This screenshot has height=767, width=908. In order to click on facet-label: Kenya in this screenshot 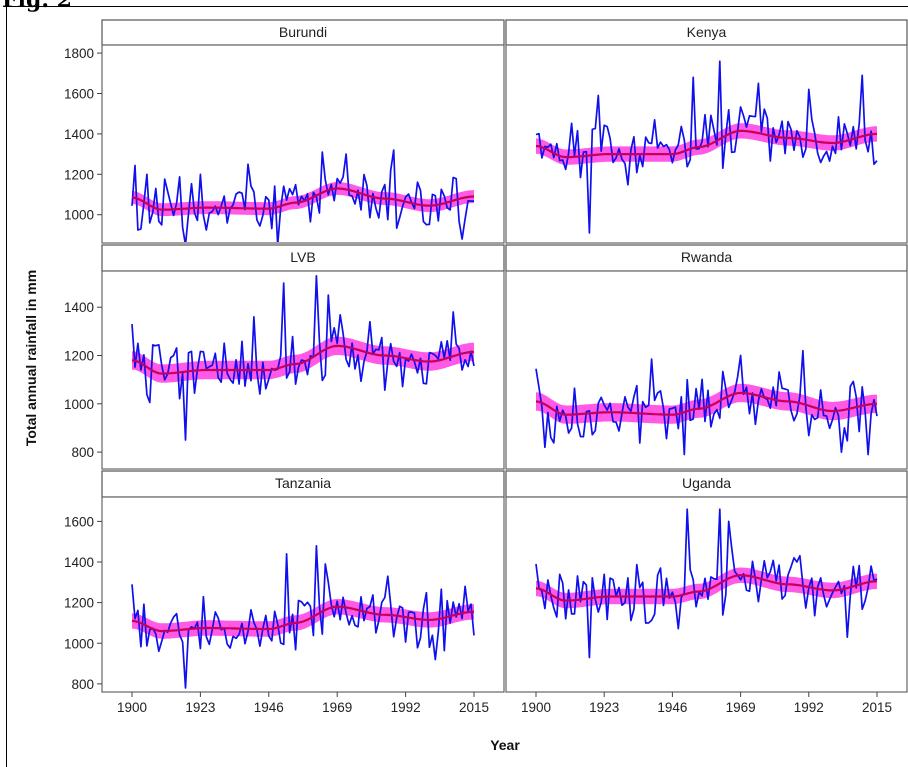, I will do `click(707, 32)`.